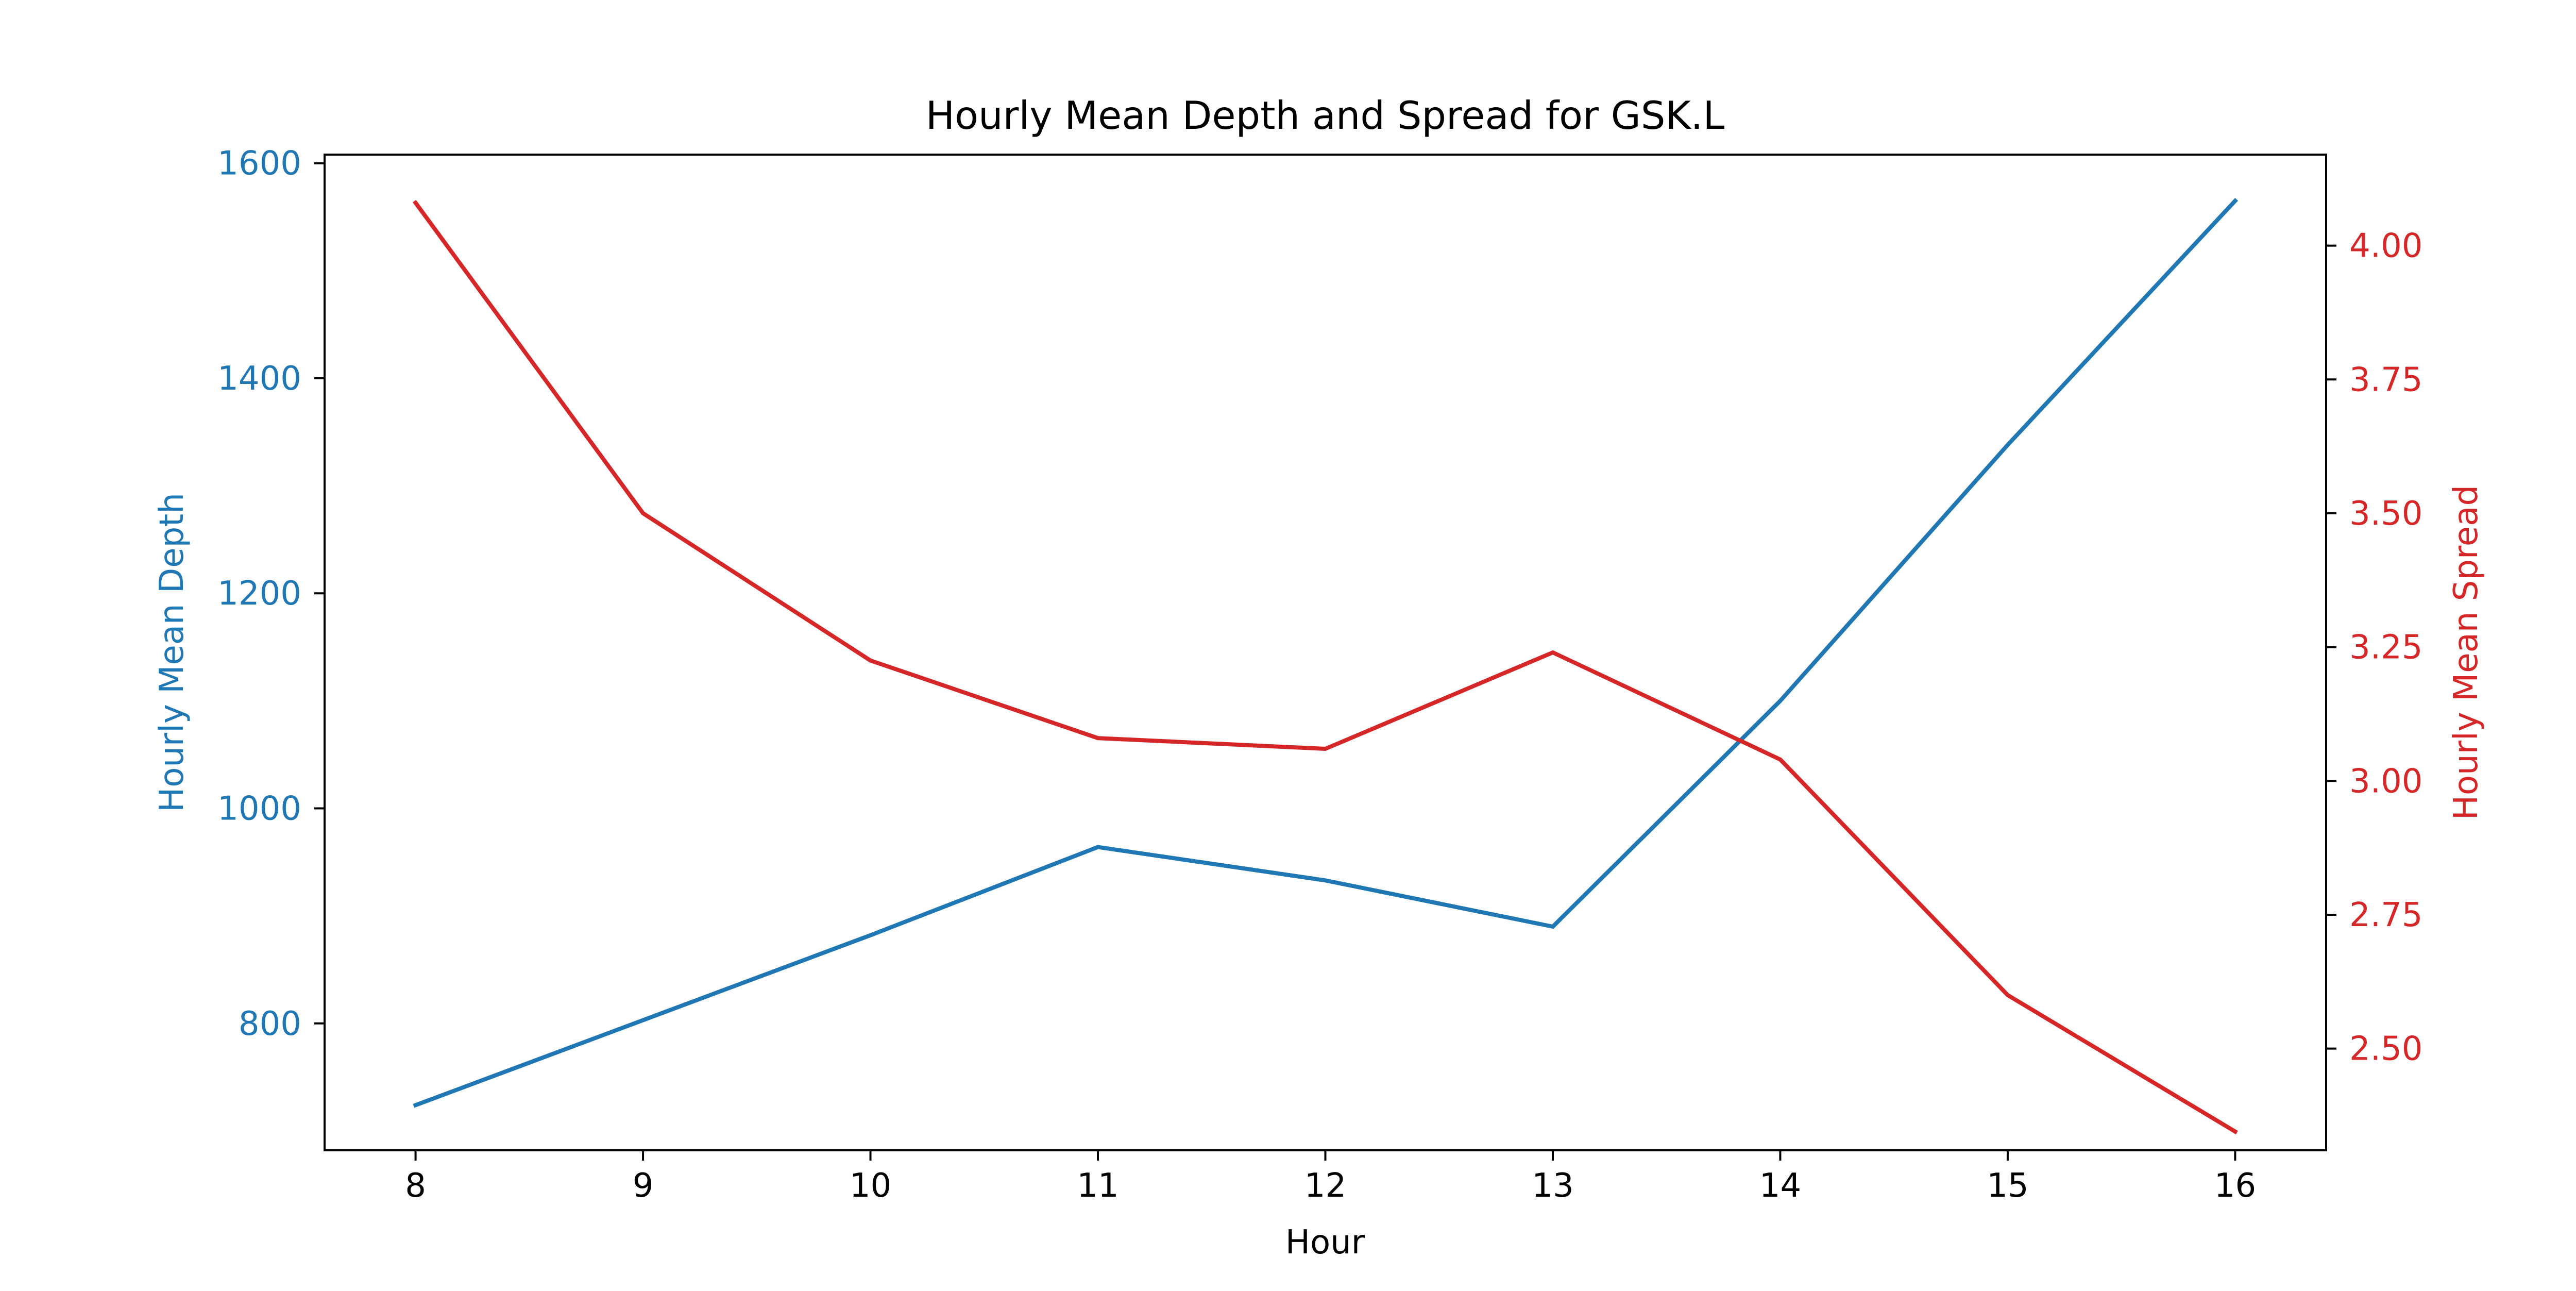  What do you see at coordinates (1325, 1242) in the screenshot?
I see `x-axis-label: Hour` at bounding box center [1325, 1242].